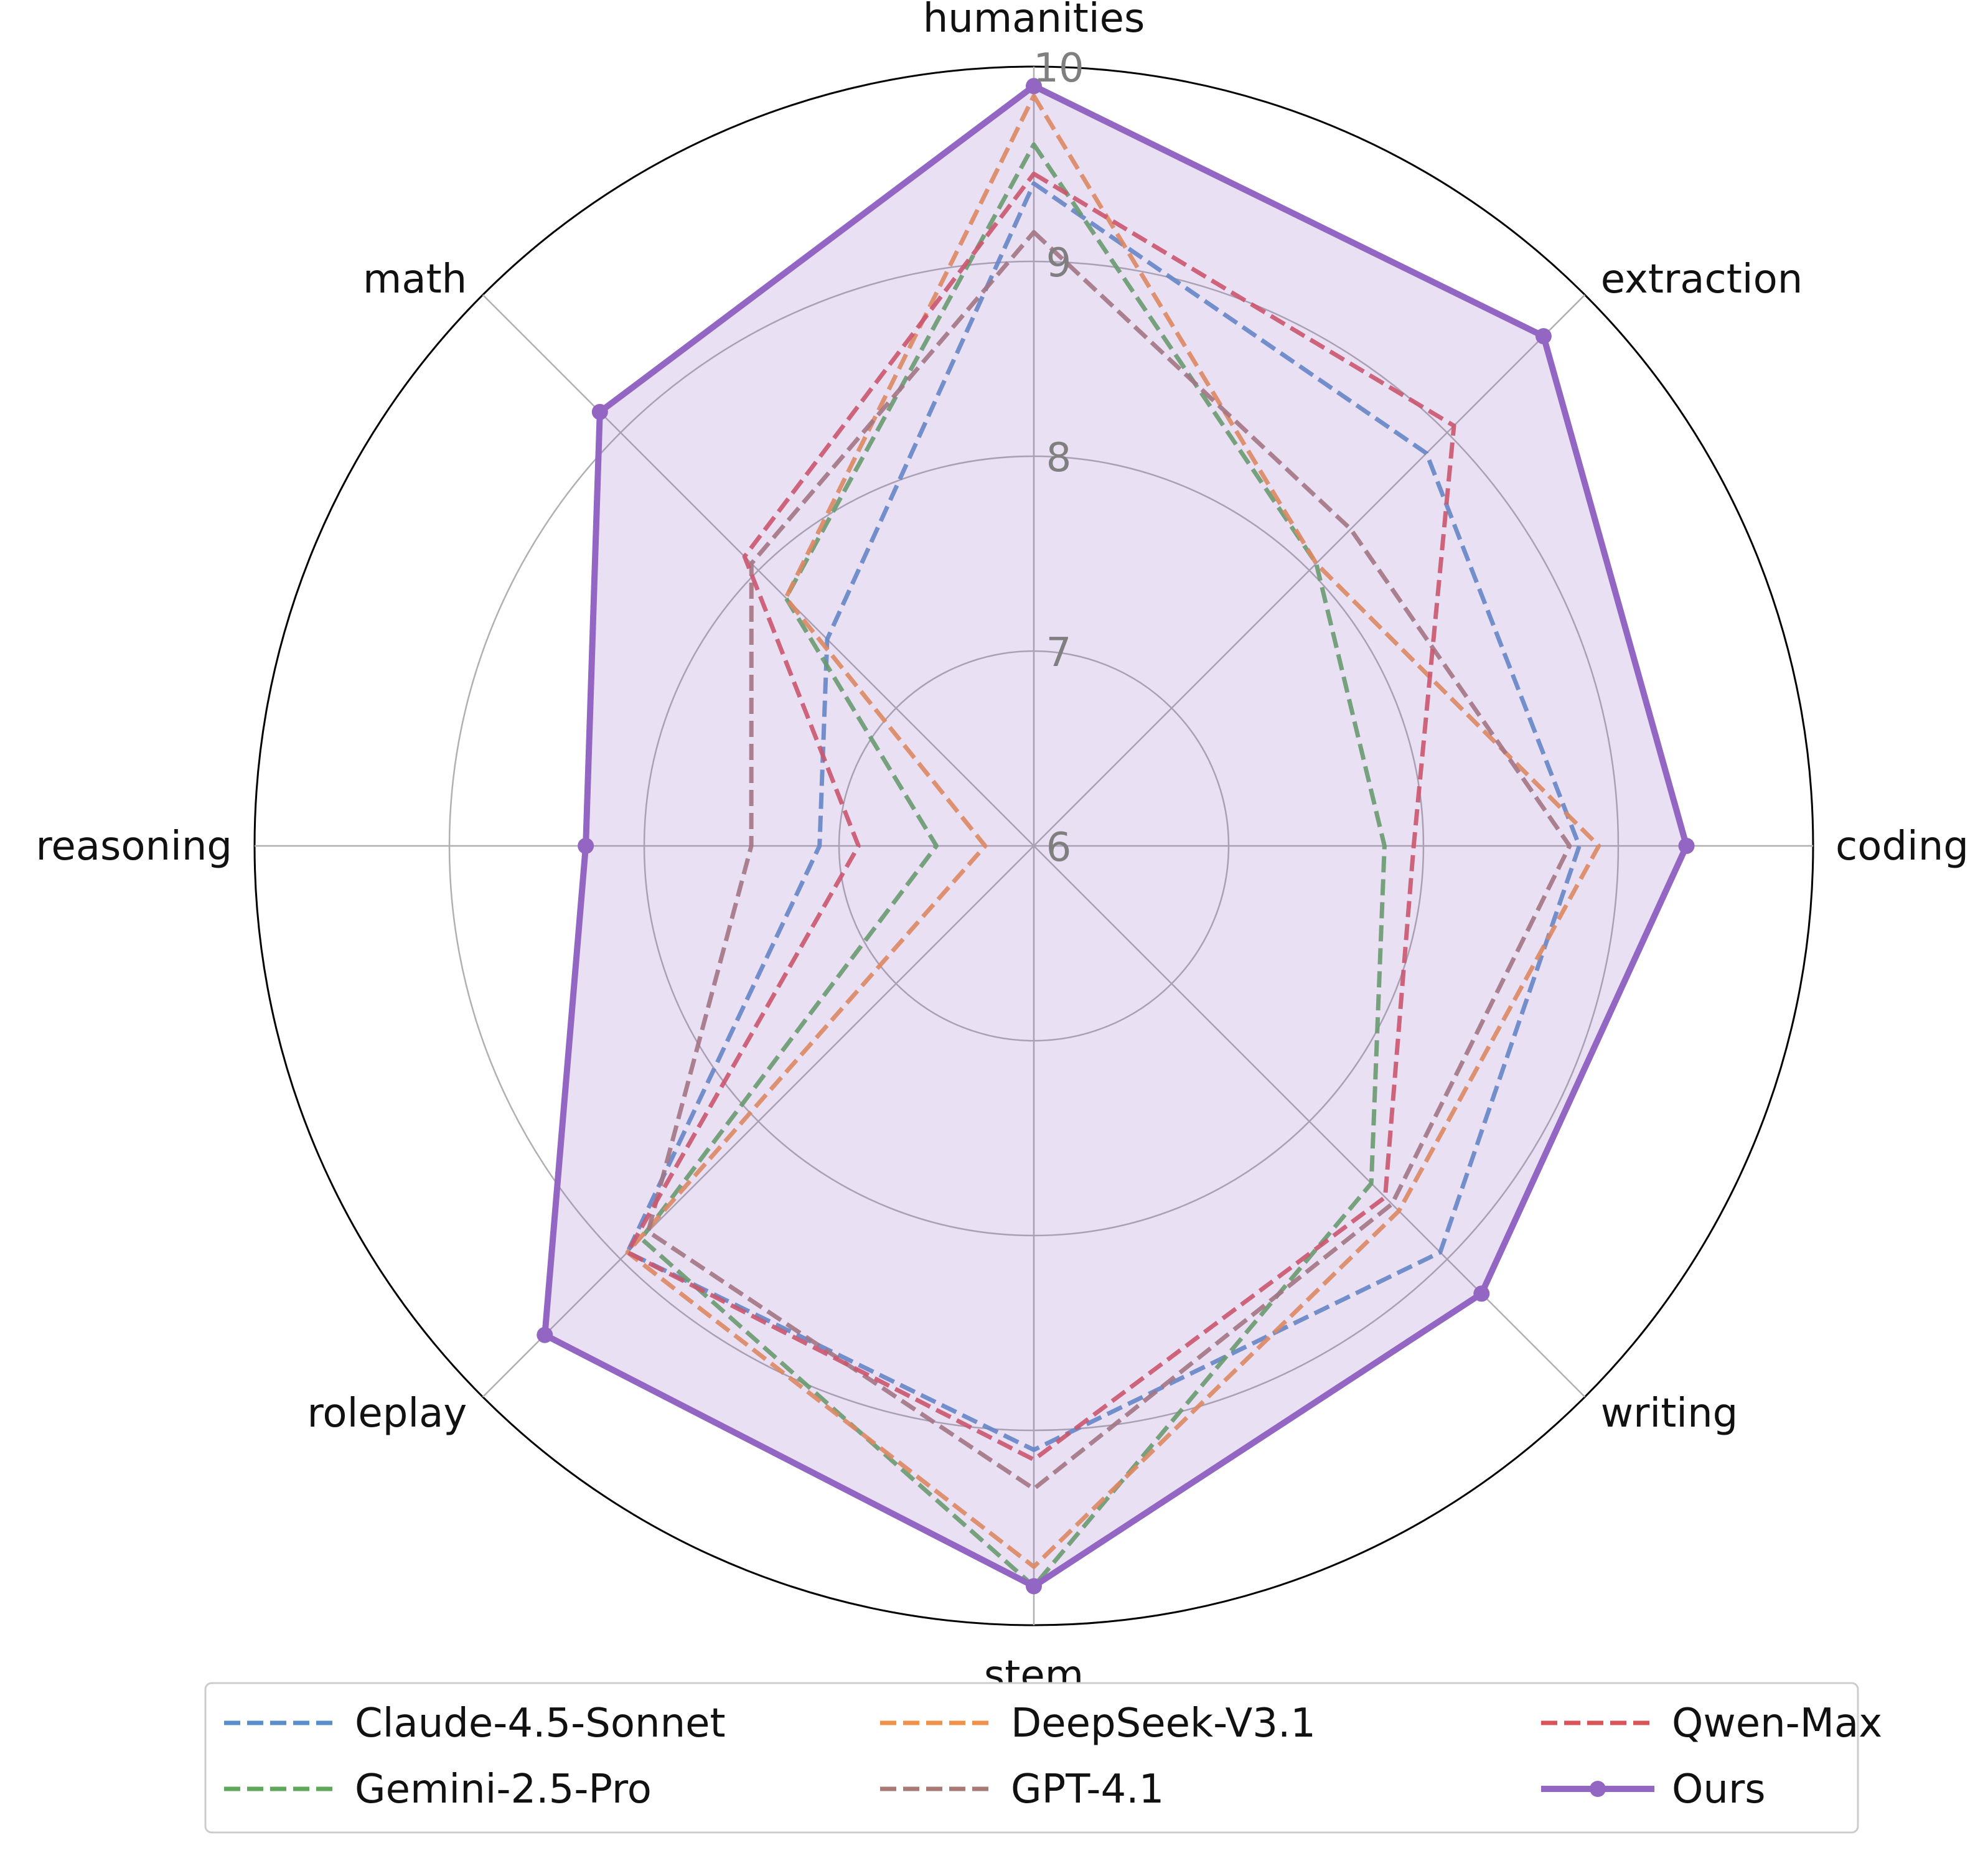  What do you see at coordinates (1059, 848) in the screenshot?
I see `radial-tick-label: 6` at bounding box center [1059, 848].